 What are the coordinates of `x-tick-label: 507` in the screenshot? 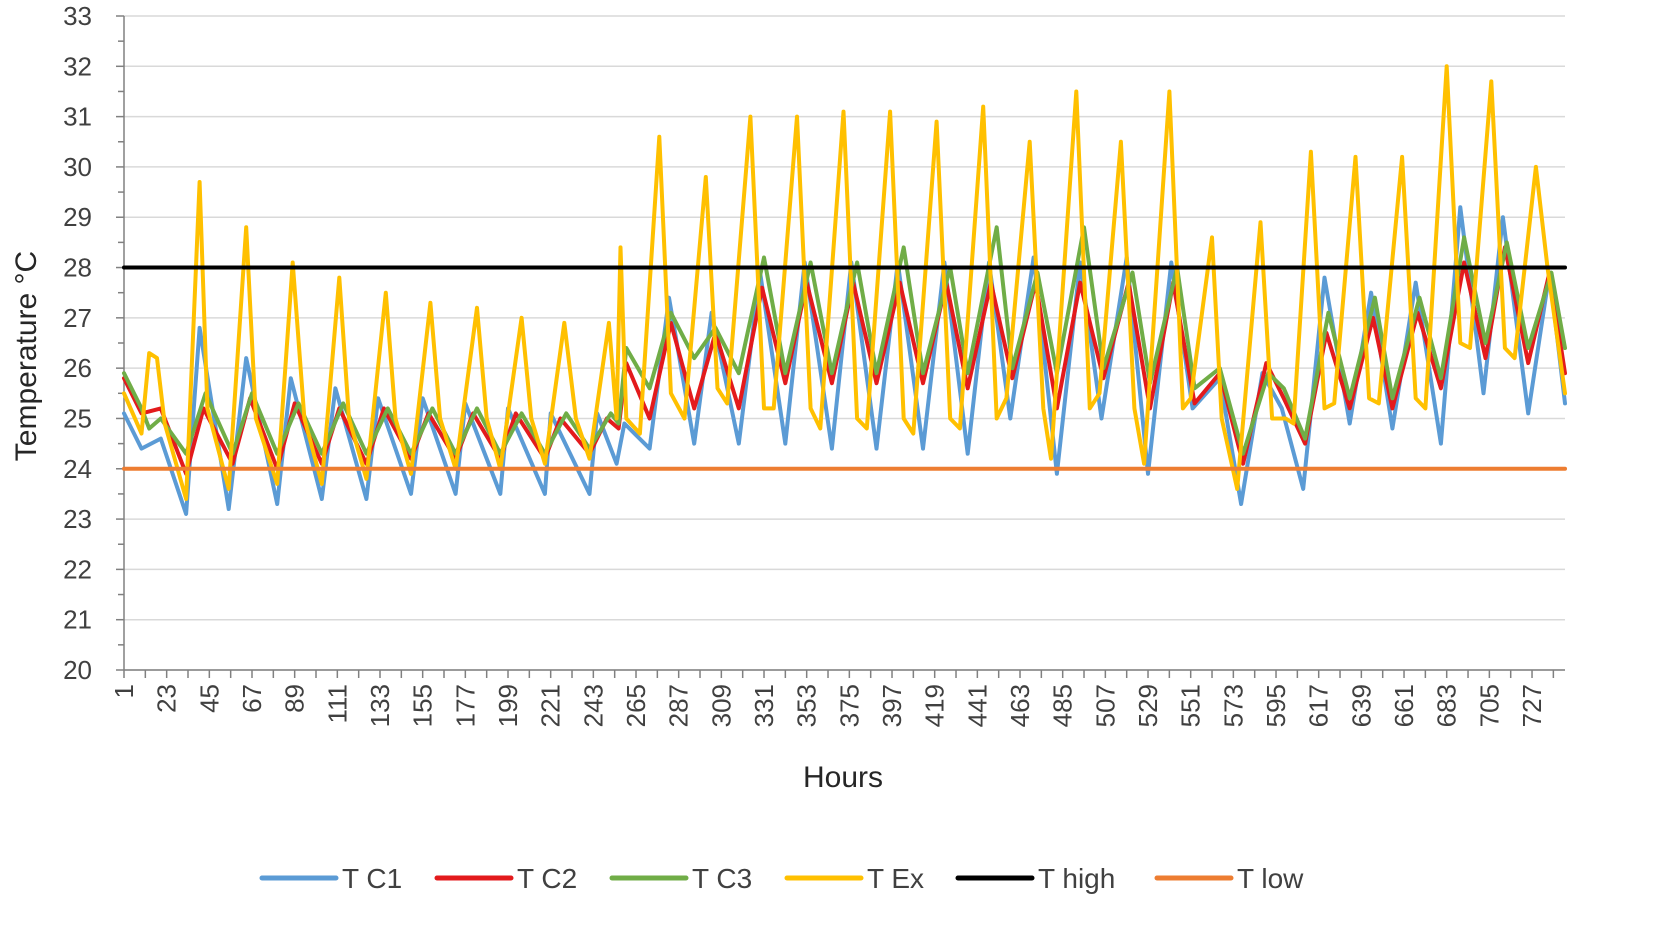 It's located at (1105, 705).